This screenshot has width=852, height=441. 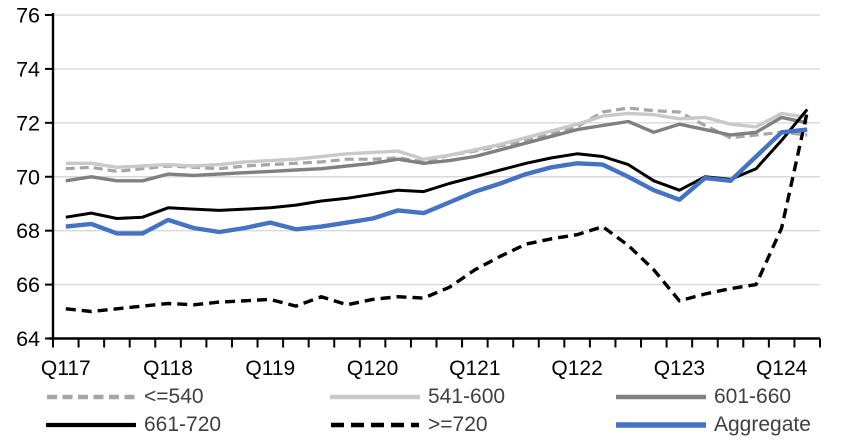 I want to click on x-tick-label: Q119, so click(x=270, y=368).